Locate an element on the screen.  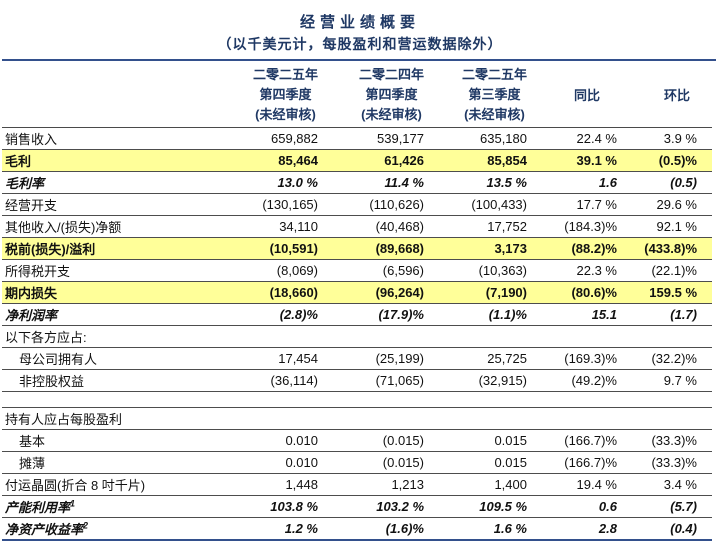
row-label: 毛利率 is located at coordinates (107, 182).